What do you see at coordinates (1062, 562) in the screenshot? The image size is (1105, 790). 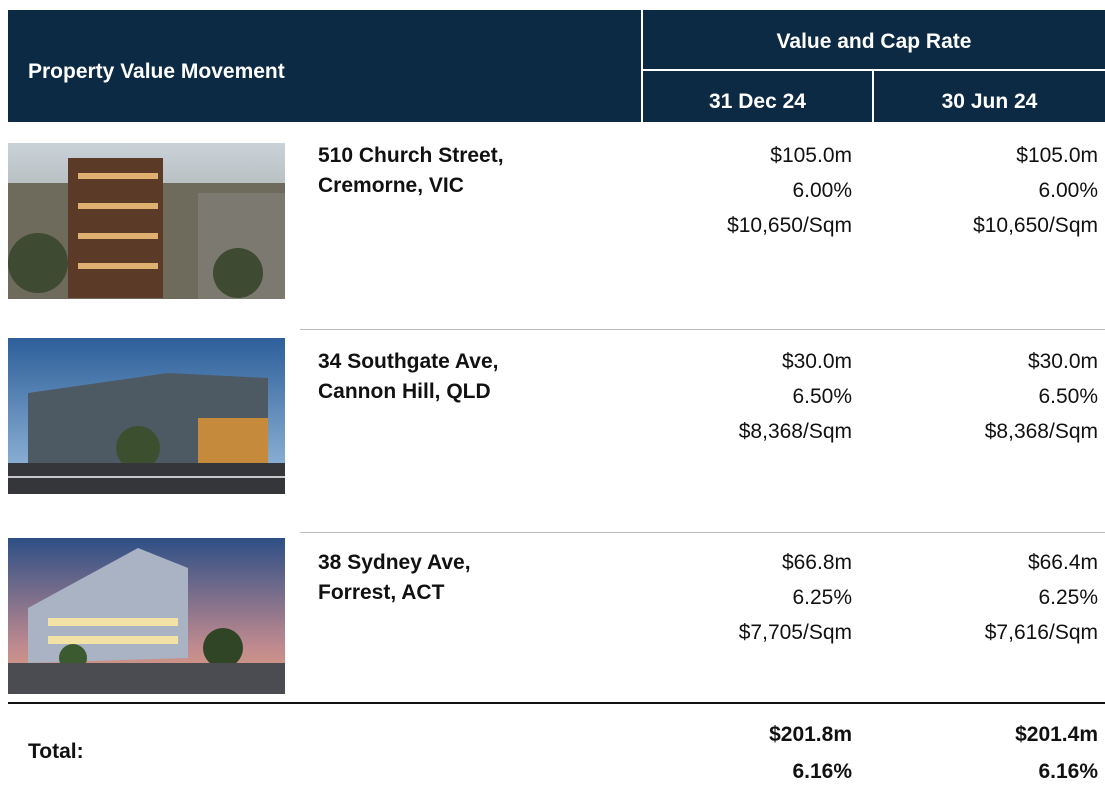 I see `value: $66.4m` at bounding box center [1062, 562].